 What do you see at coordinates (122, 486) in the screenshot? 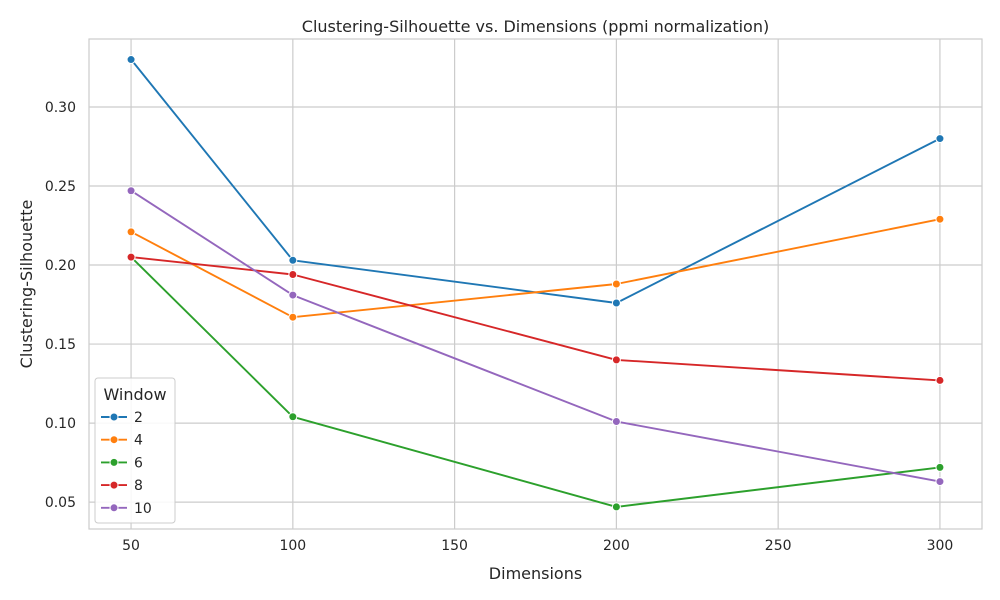
I see `legend-item-8: 8` at bounding box center [122, 486].